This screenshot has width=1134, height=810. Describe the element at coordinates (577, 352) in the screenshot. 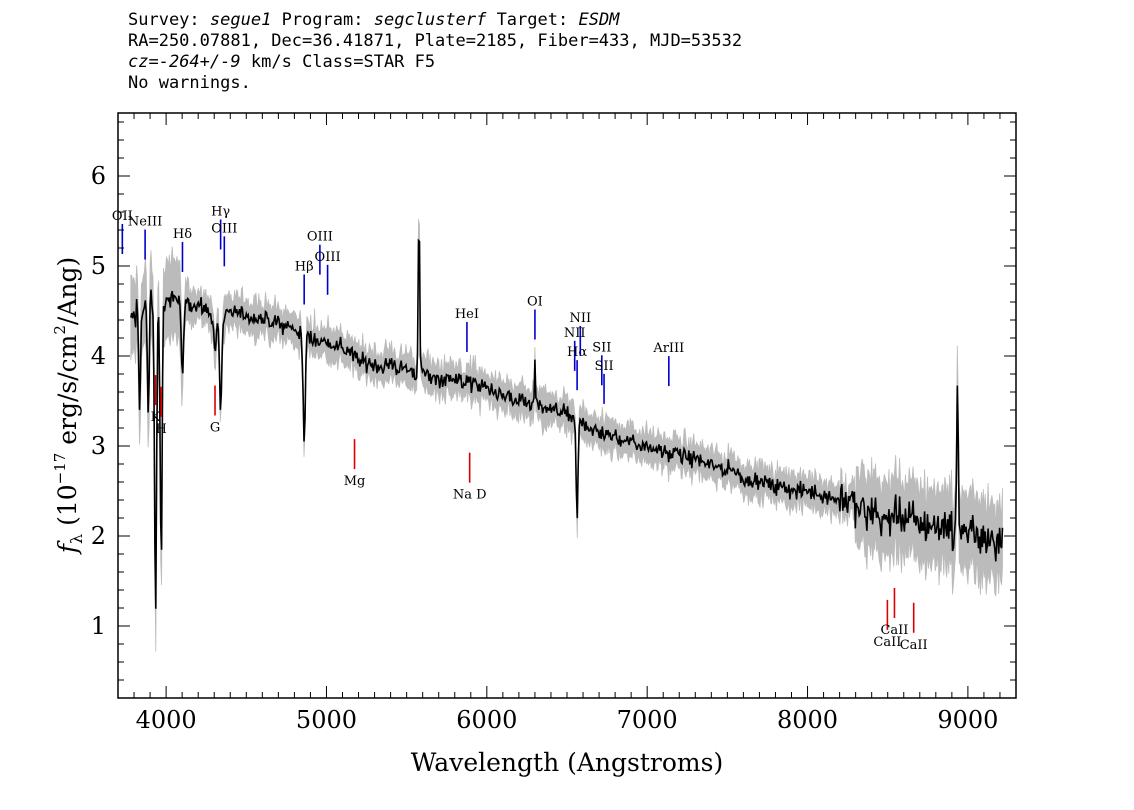

I see `emission-line-label: Hα` at that location.